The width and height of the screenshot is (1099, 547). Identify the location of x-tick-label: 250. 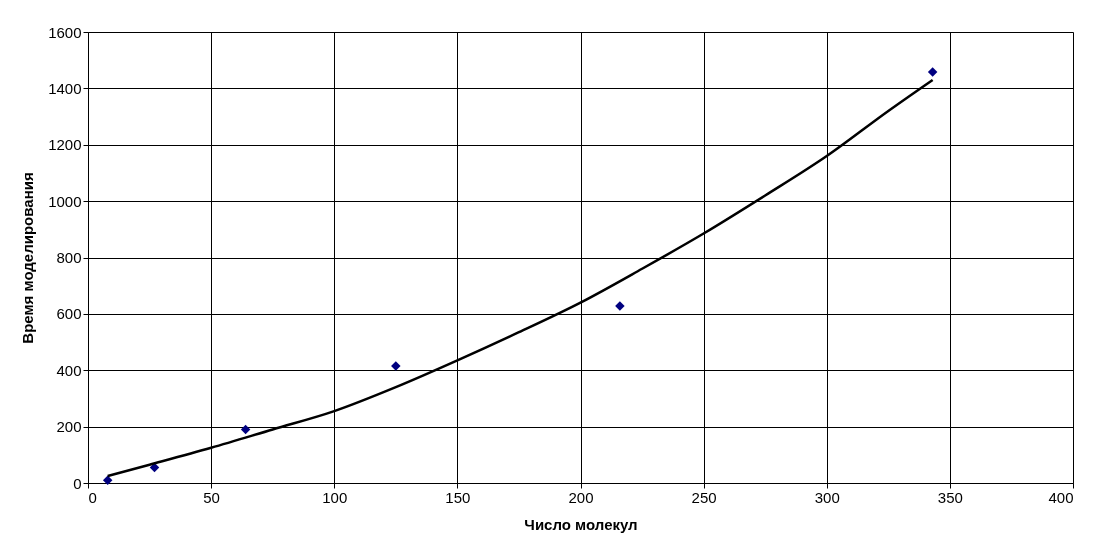
(704, 497).